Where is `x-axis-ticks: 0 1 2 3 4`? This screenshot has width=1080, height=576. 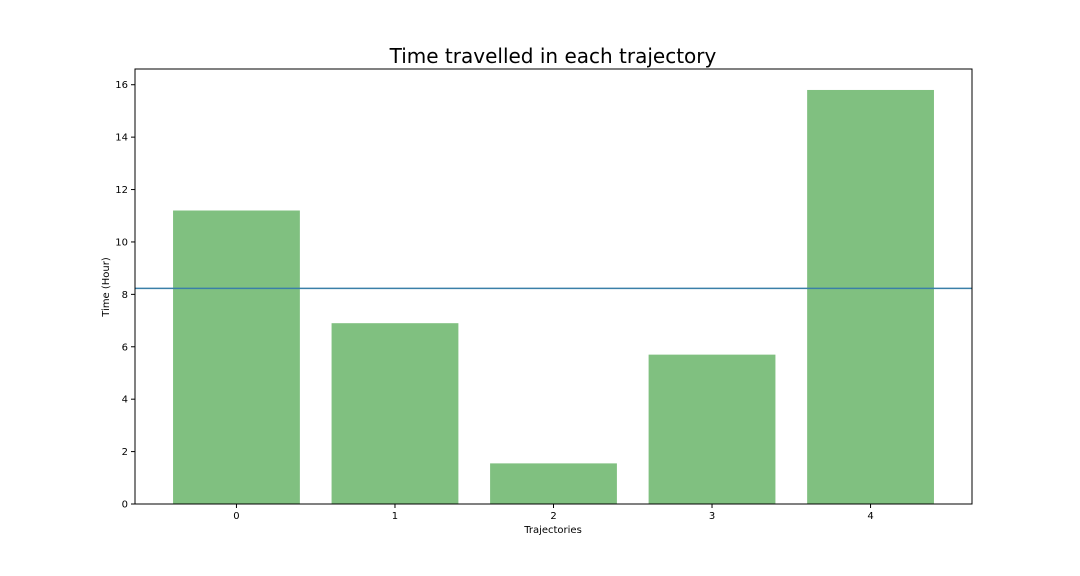
x-axis-ticks: 0 1 2 3 4 is located at coordinates (553, 513).